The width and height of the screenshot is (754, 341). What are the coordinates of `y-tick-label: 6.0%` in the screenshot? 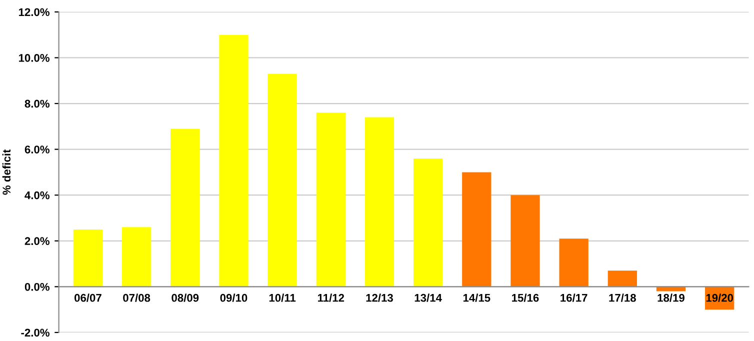 It's located at (37, 150).